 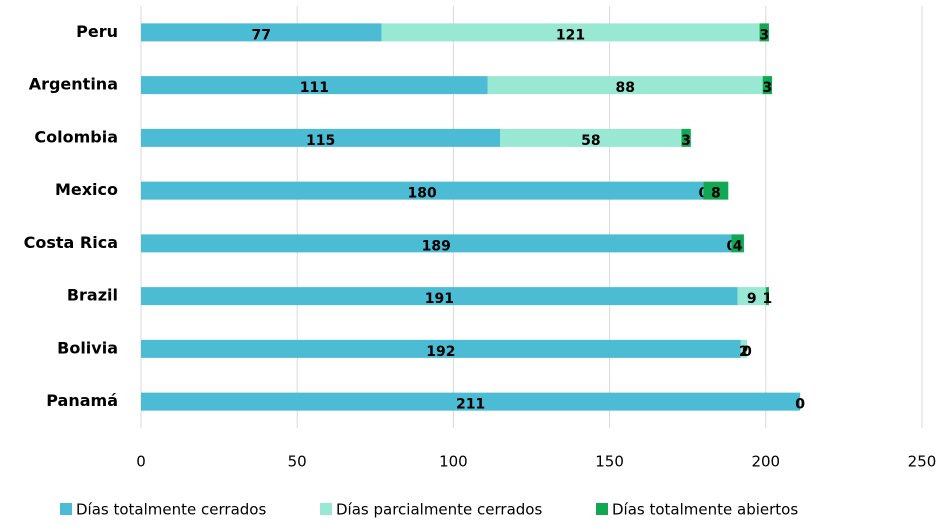 What do you see at coordinates (440, 352) in the screenshot?
I see `data-label: 192` at bounding box center [440, 352].